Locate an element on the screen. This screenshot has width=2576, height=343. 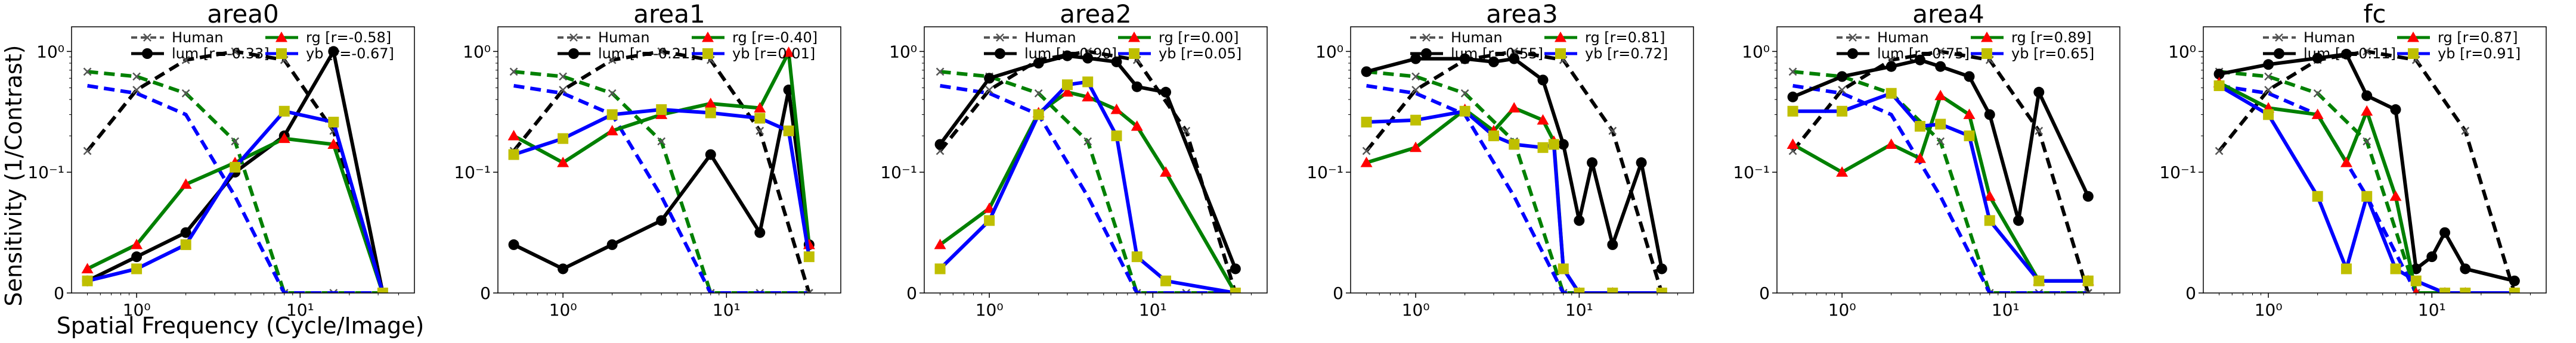
legend-label-lum: lum [r=0.55] is located at coordinates (1497, 54).